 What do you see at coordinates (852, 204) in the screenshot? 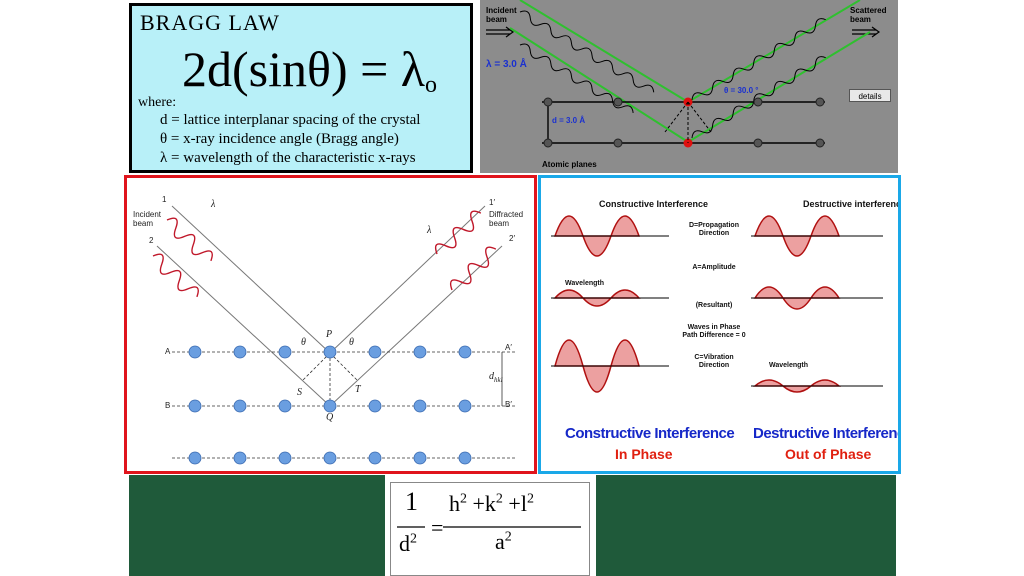
I see `destructive-title: Destructive interference` at bounding box center [852, 204].